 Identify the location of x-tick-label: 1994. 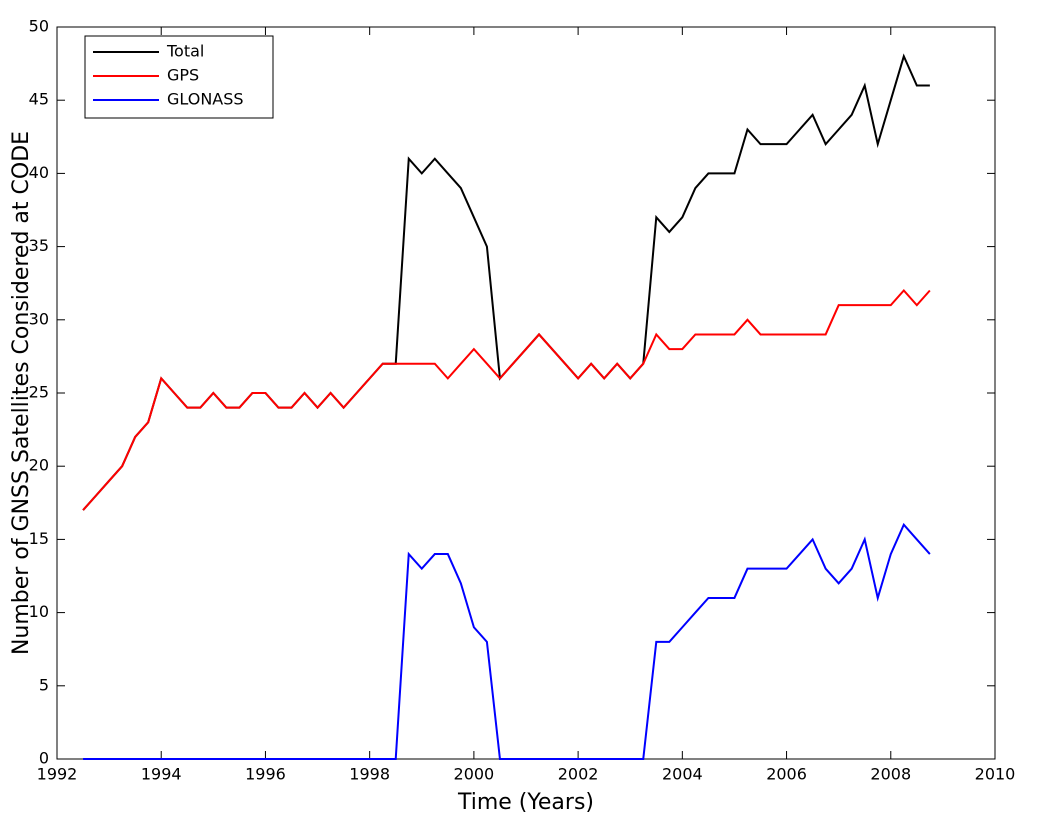
(161, 774).